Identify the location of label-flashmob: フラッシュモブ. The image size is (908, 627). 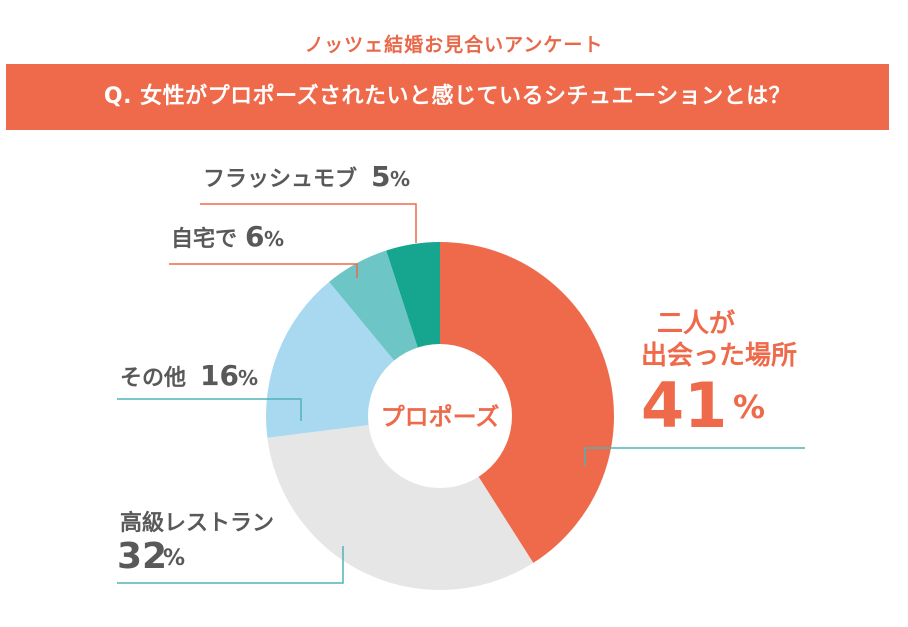
(280, 179).